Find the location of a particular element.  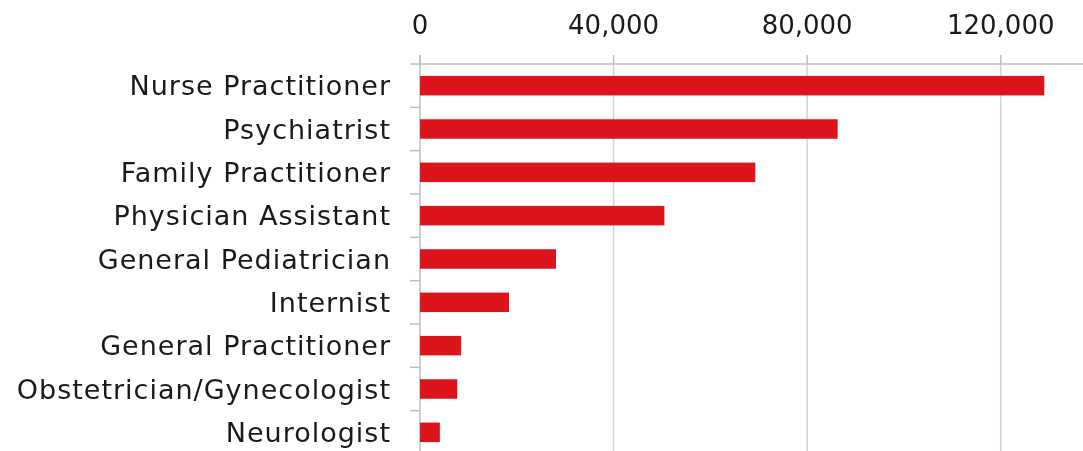

x-tick-label: 0 is located at coordinates (420, 25).